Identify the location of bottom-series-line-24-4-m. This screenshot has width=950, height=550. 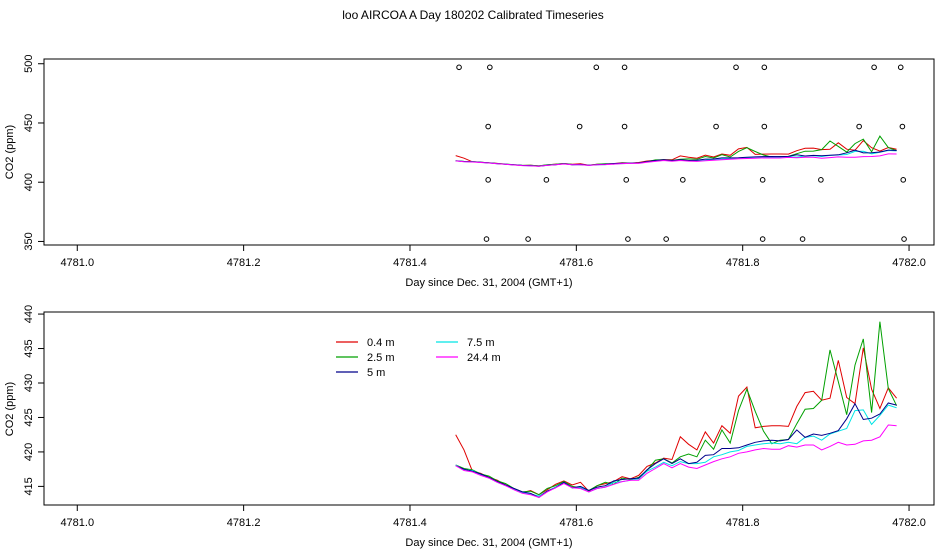
(676, 461).